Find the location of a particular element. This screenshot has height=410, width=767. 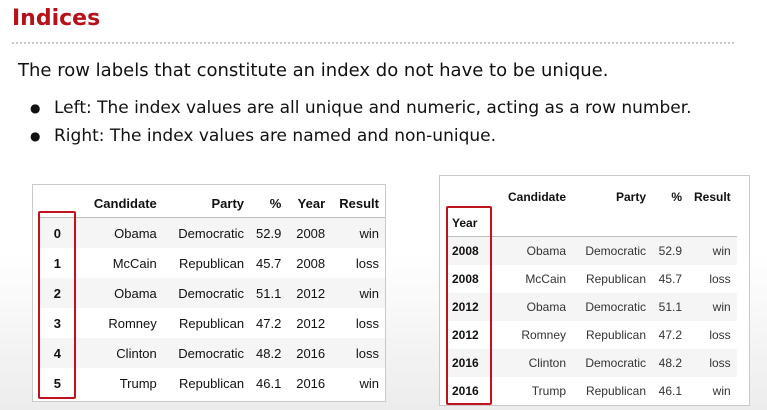

table-row: 4 Clinton Democratic 48.2 2016 loss is located at coordinates (212, 353).